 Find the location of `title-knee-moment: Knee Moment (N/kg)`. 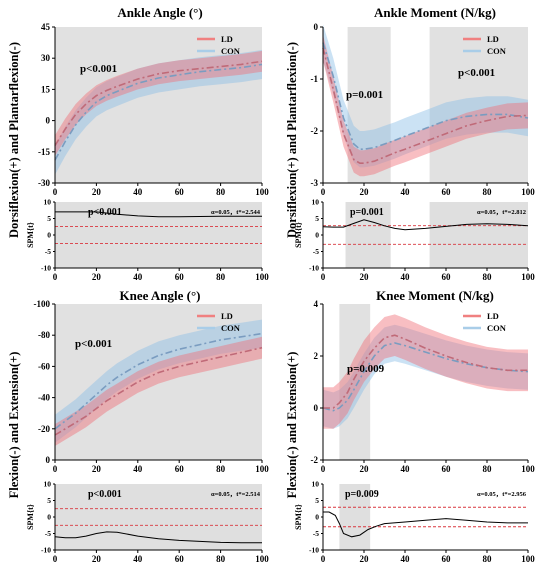

title-knee-moment: Knee Moment (N/kg) is located at coordinates (435, 295).